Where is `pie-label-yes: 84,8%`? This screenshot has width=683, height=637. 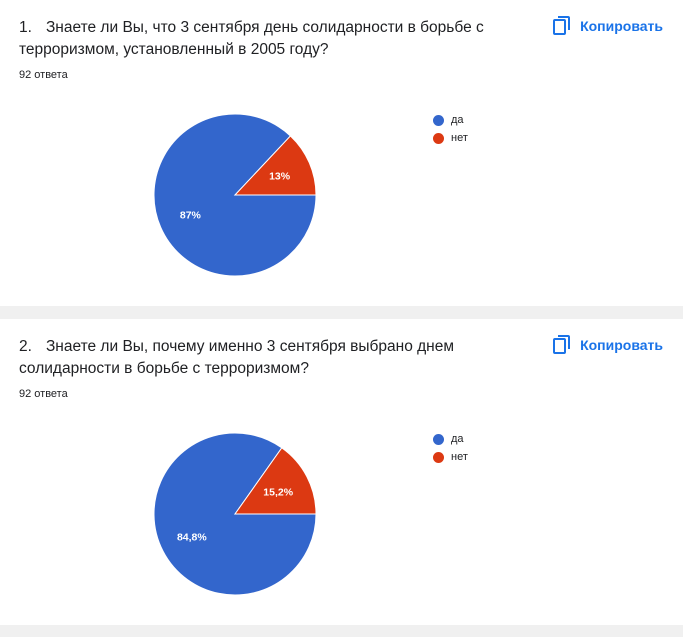
pie-label-yes: 84,8% is located at coordinates (192, 537).